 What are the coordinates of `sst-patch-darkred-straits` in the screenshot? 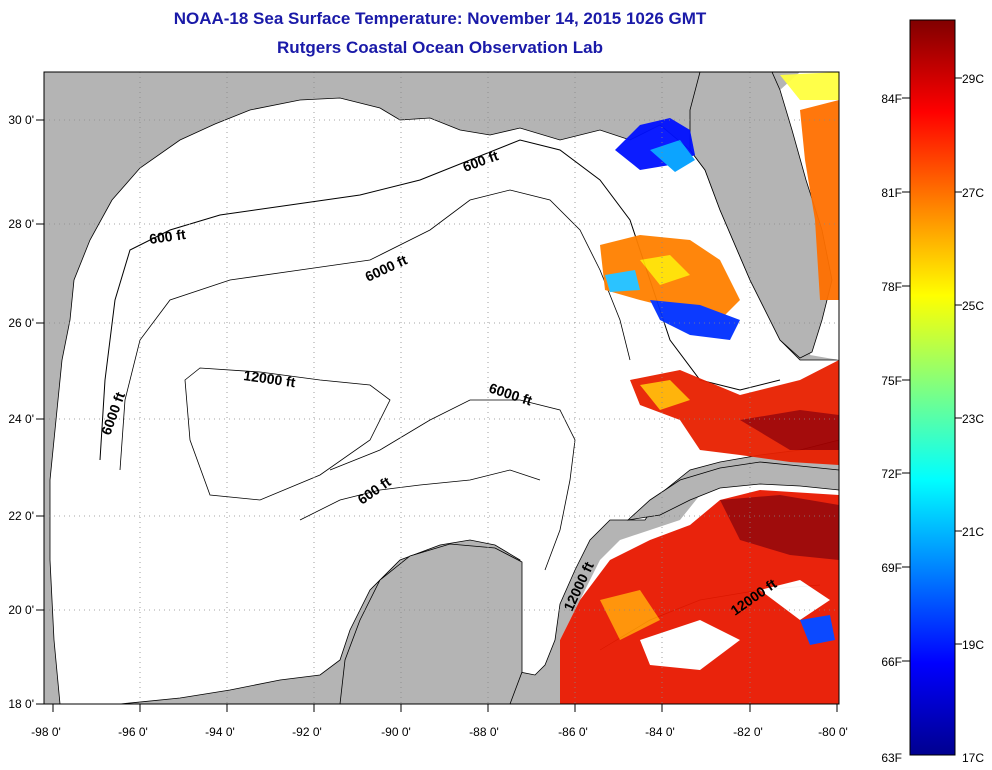 It's located at (789, 430).